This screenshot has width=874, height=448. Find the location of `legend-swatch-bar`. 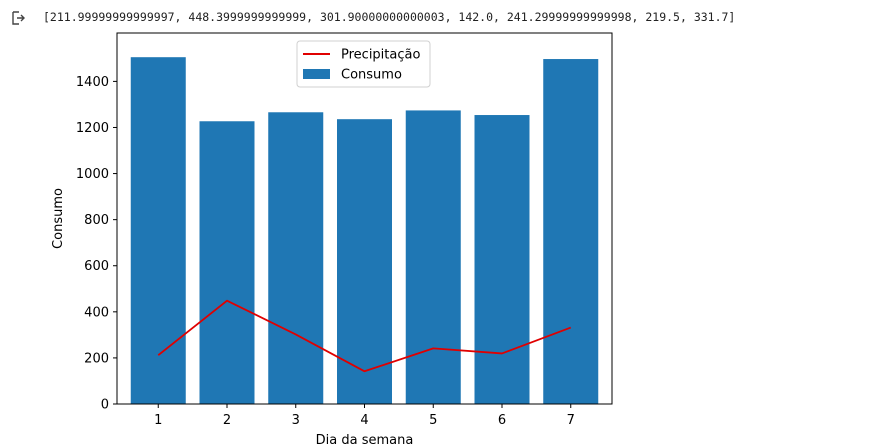

legend-swatch-bar is located at coordinates (316, 74).